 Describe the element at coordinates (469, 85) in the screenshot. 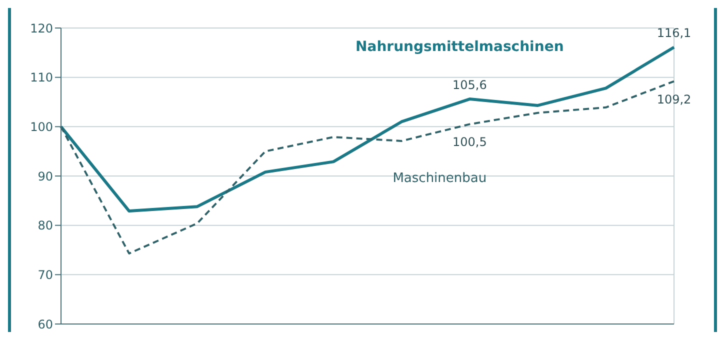

I see `data-label: 105,6` at that location.